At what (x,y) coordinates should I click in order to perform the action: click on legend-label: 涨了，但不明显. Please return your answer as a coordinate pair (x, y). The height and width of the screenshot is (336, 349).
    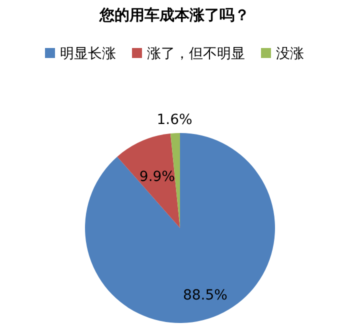
    Looking at the image, I should click on (196, 54).